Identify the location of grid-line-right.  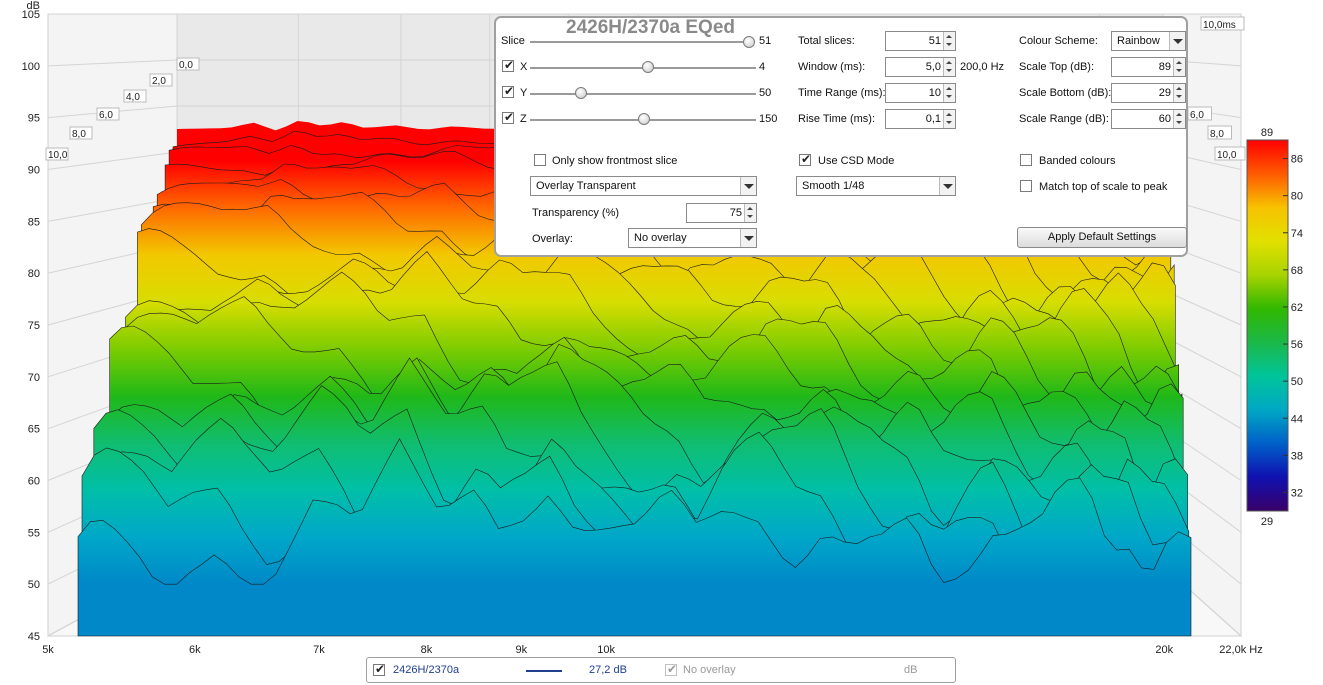
(1202, 307).